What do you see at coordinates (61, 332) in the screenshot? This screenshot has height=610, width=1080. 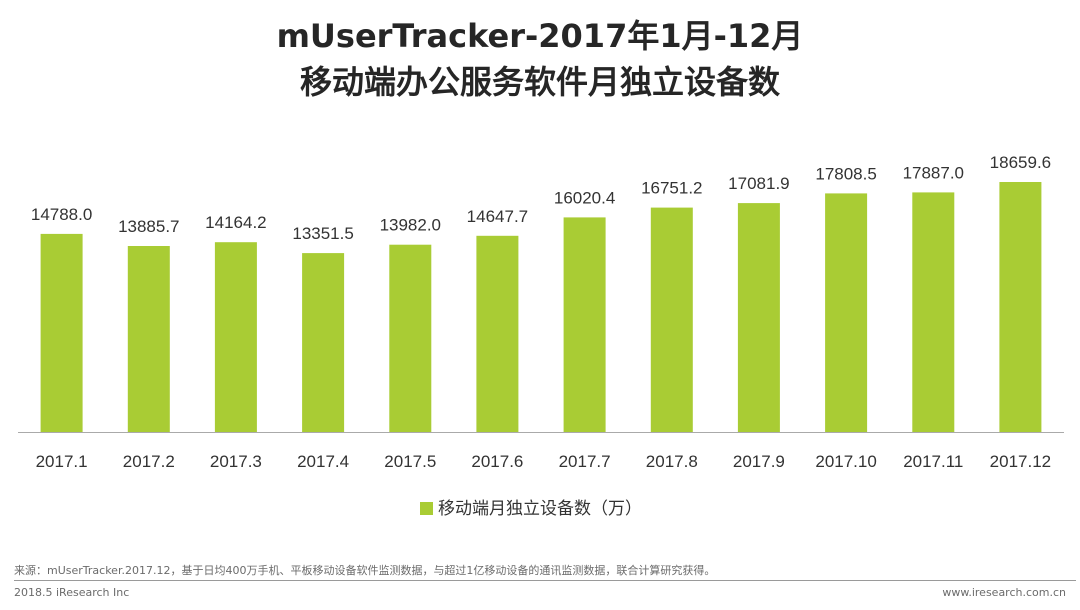 I see `bar-2017.1` at bounding box center [61, 332].